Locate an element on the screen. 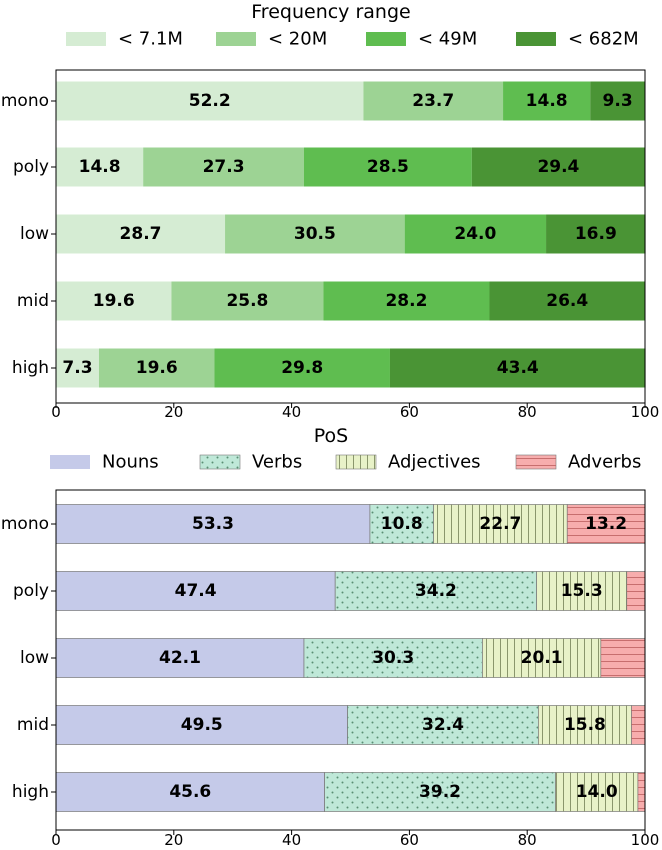  chart1-data-label-poly-0: 14.8 is located at coordinates (100, 167).